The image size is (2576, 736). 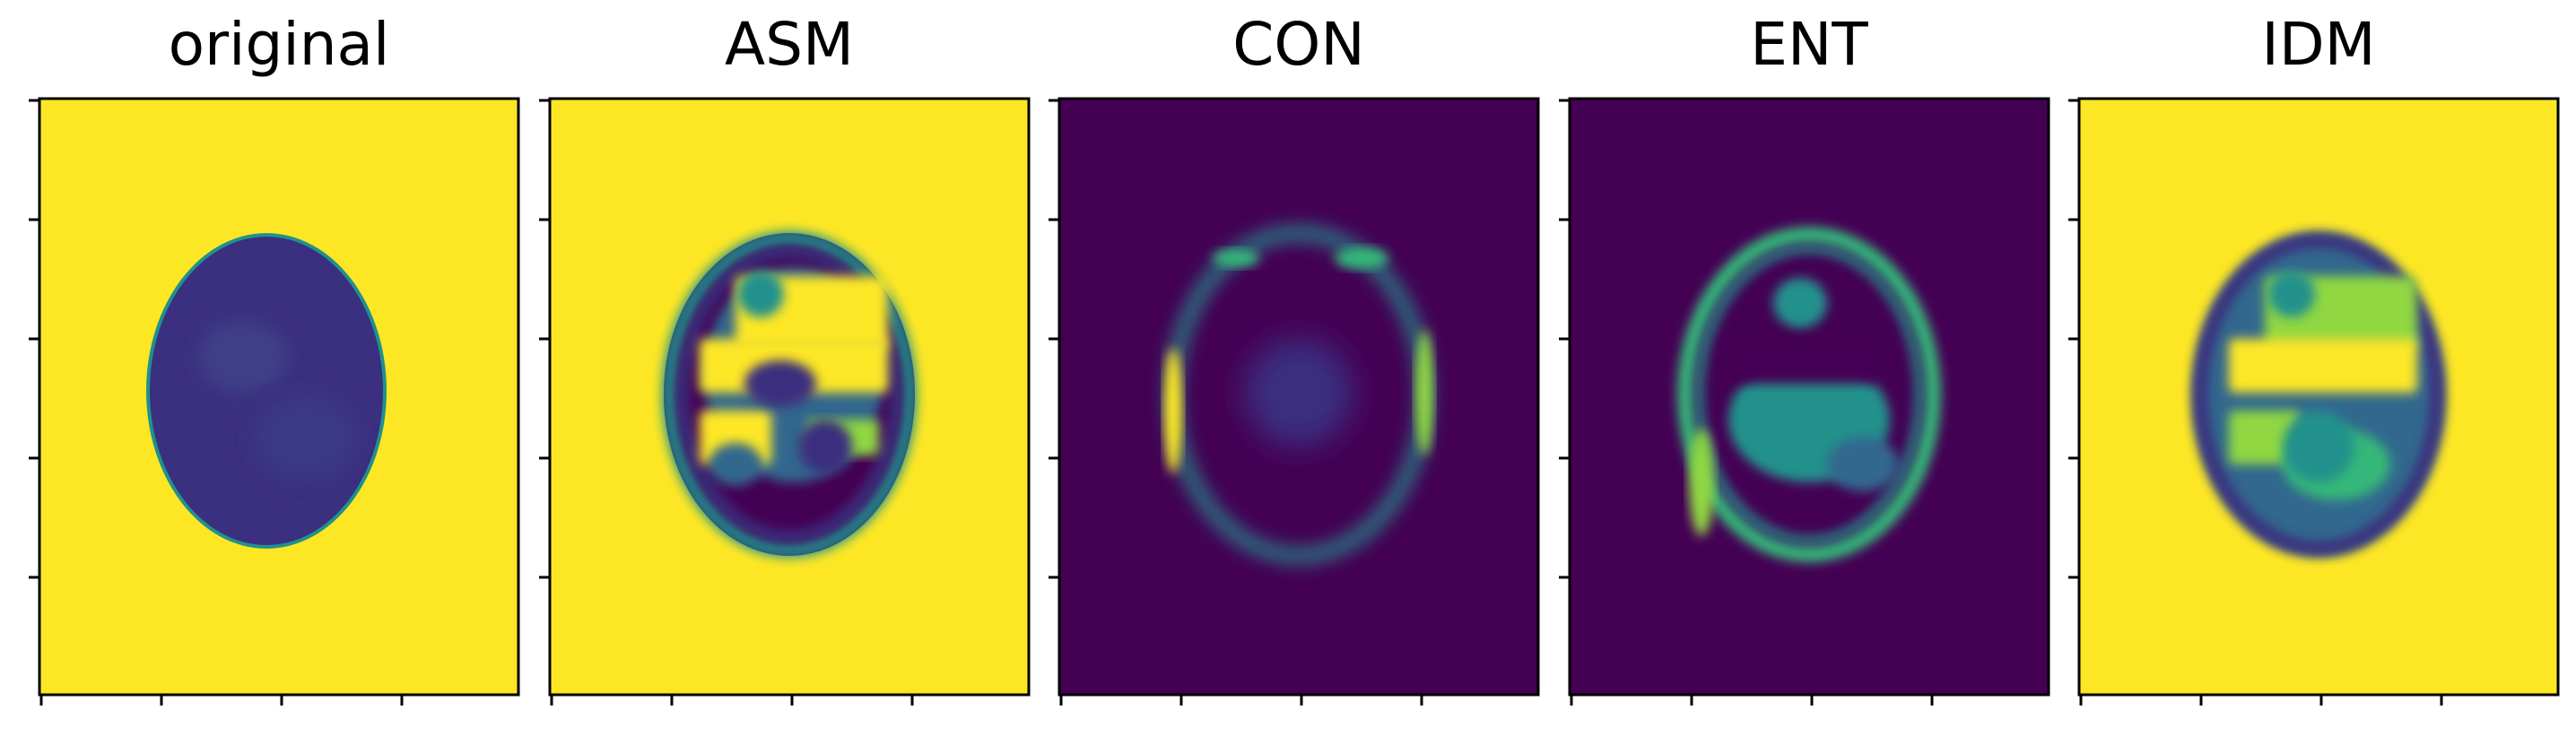 I want to click on head-region, so click(x=266, y=391).